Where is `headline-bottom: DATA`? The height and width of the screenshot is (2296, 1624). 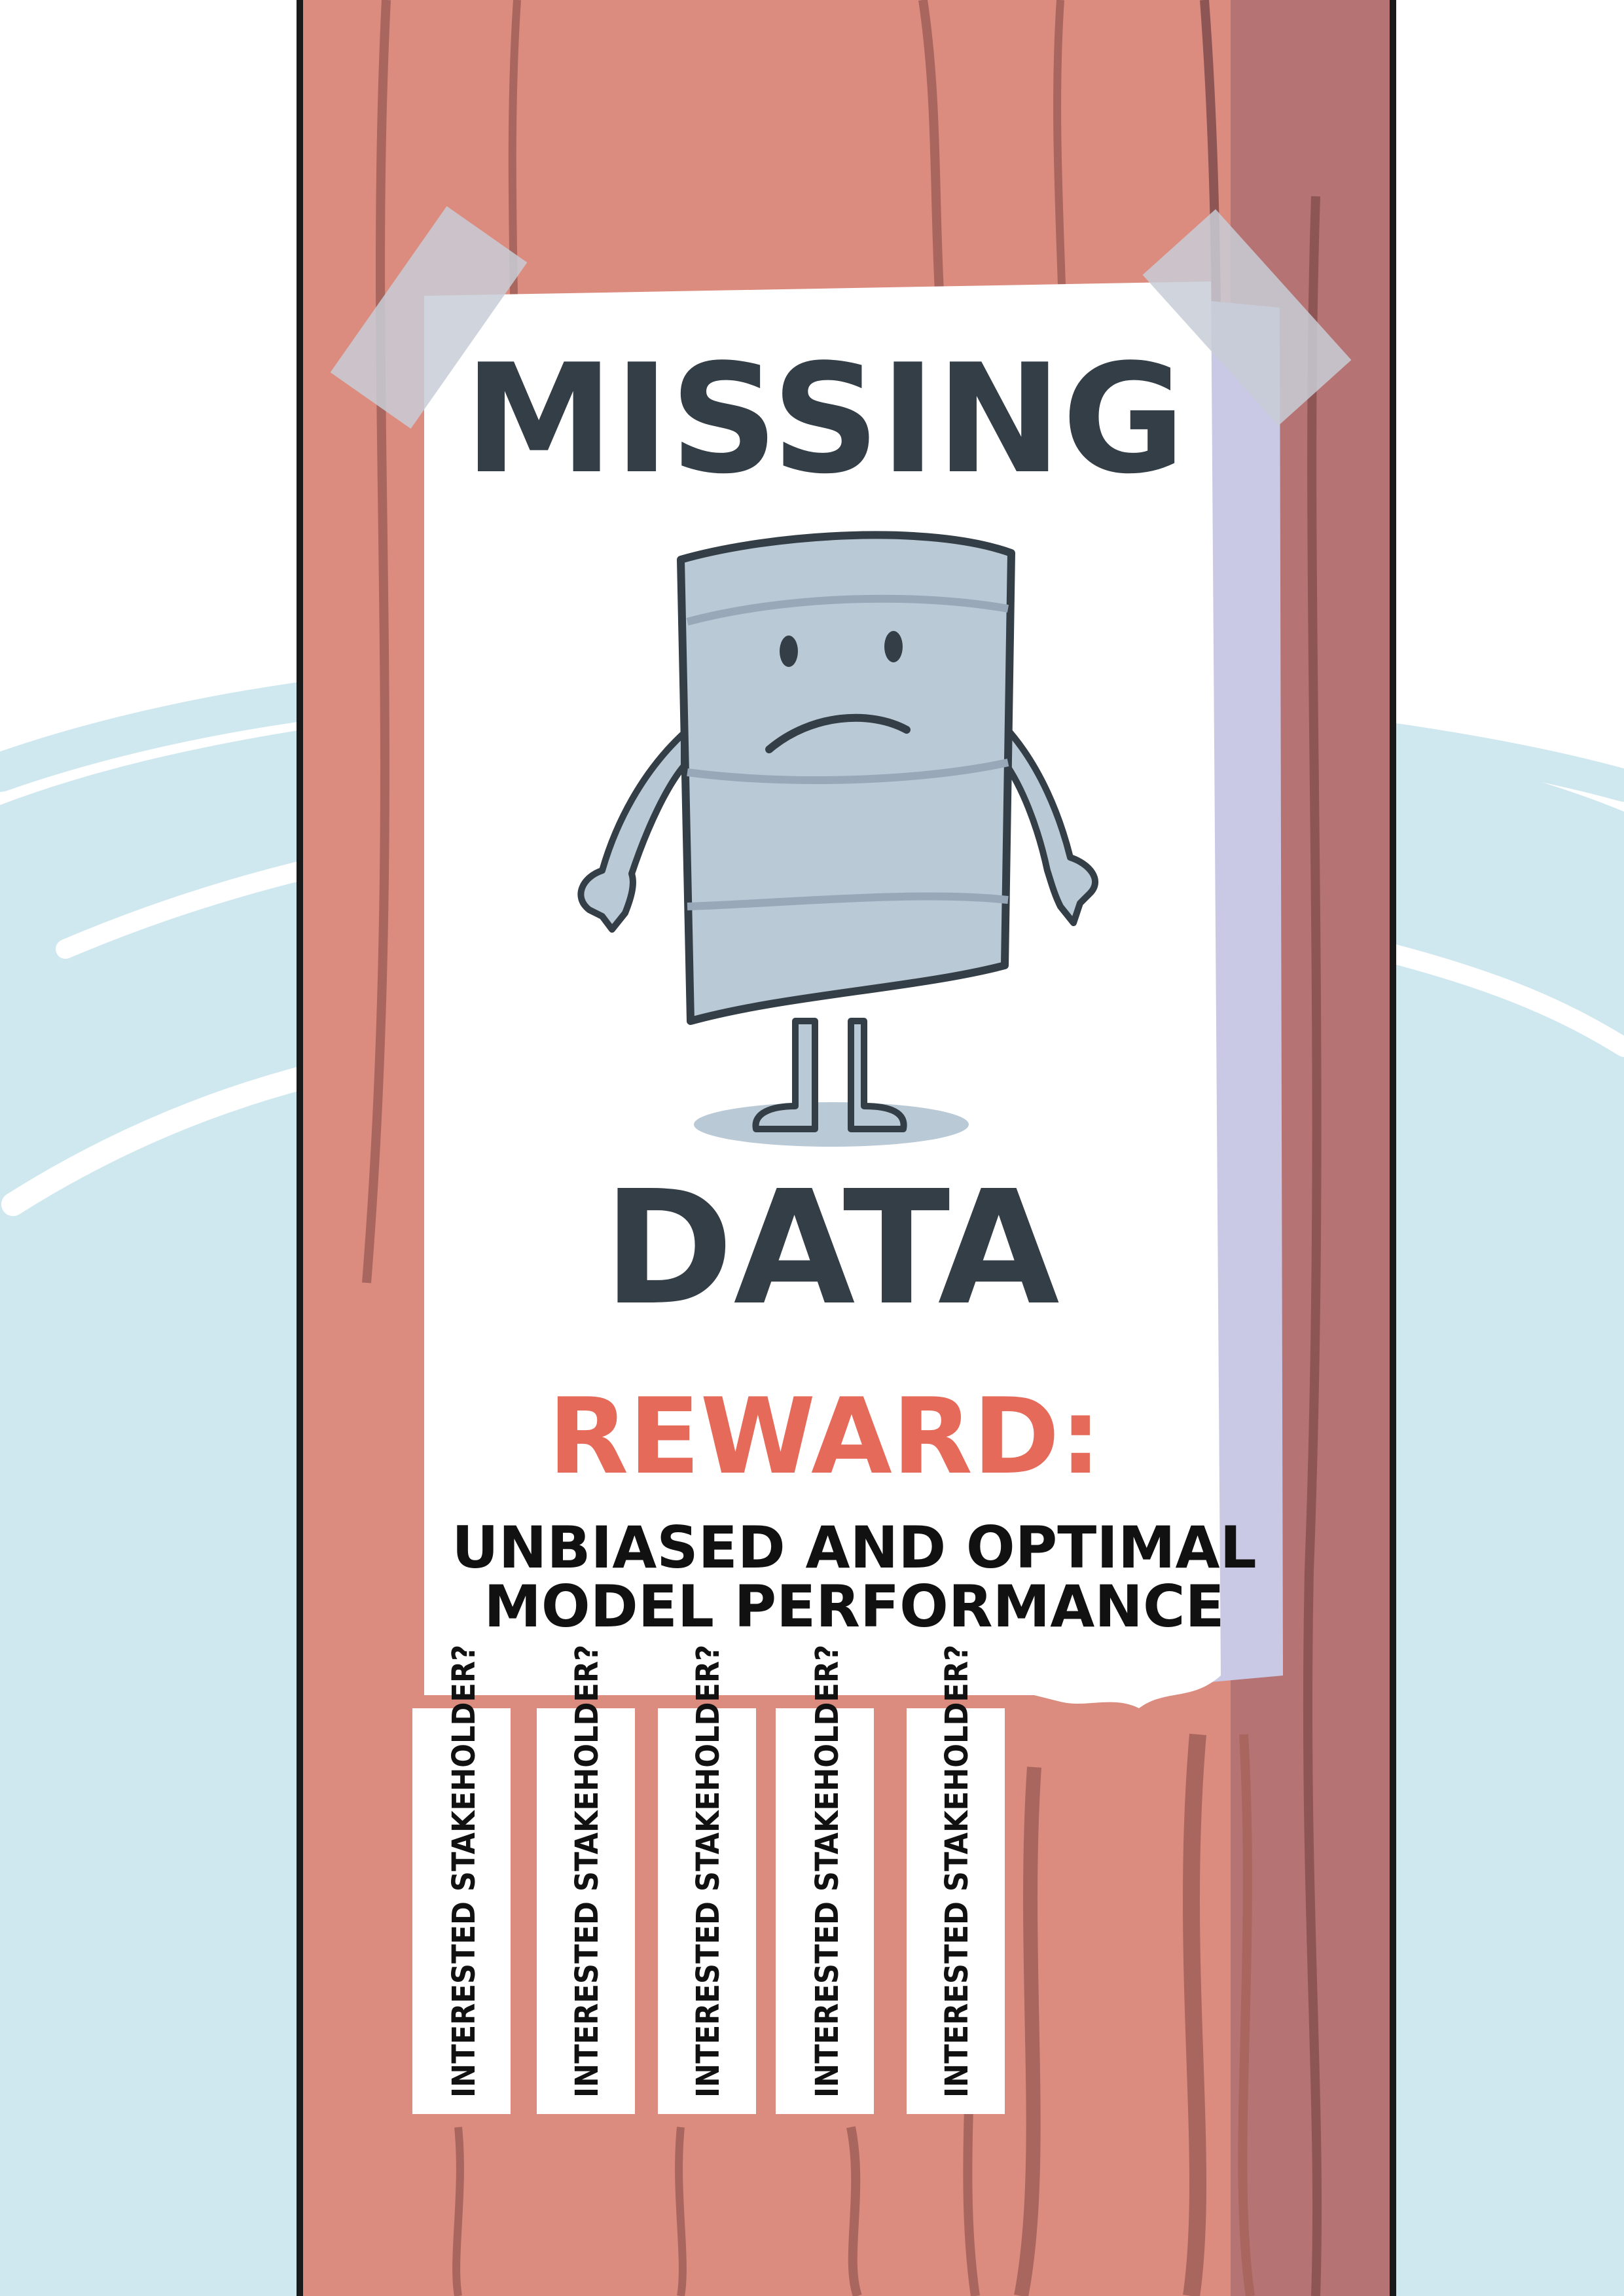
headline-bottom: DATA is located at coordinates (831, 1248).